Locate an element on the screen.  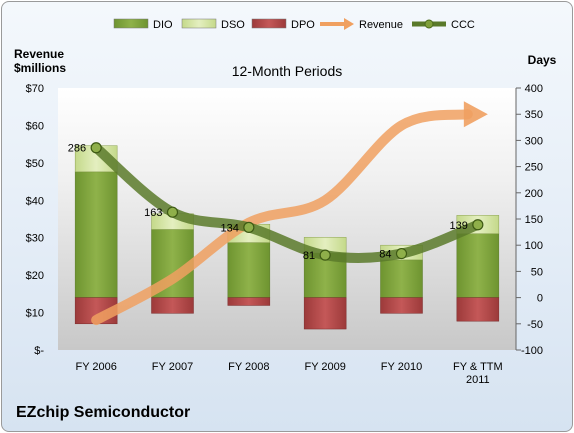
legend-label-dpo: DPO is located at coordinates (303, 25).